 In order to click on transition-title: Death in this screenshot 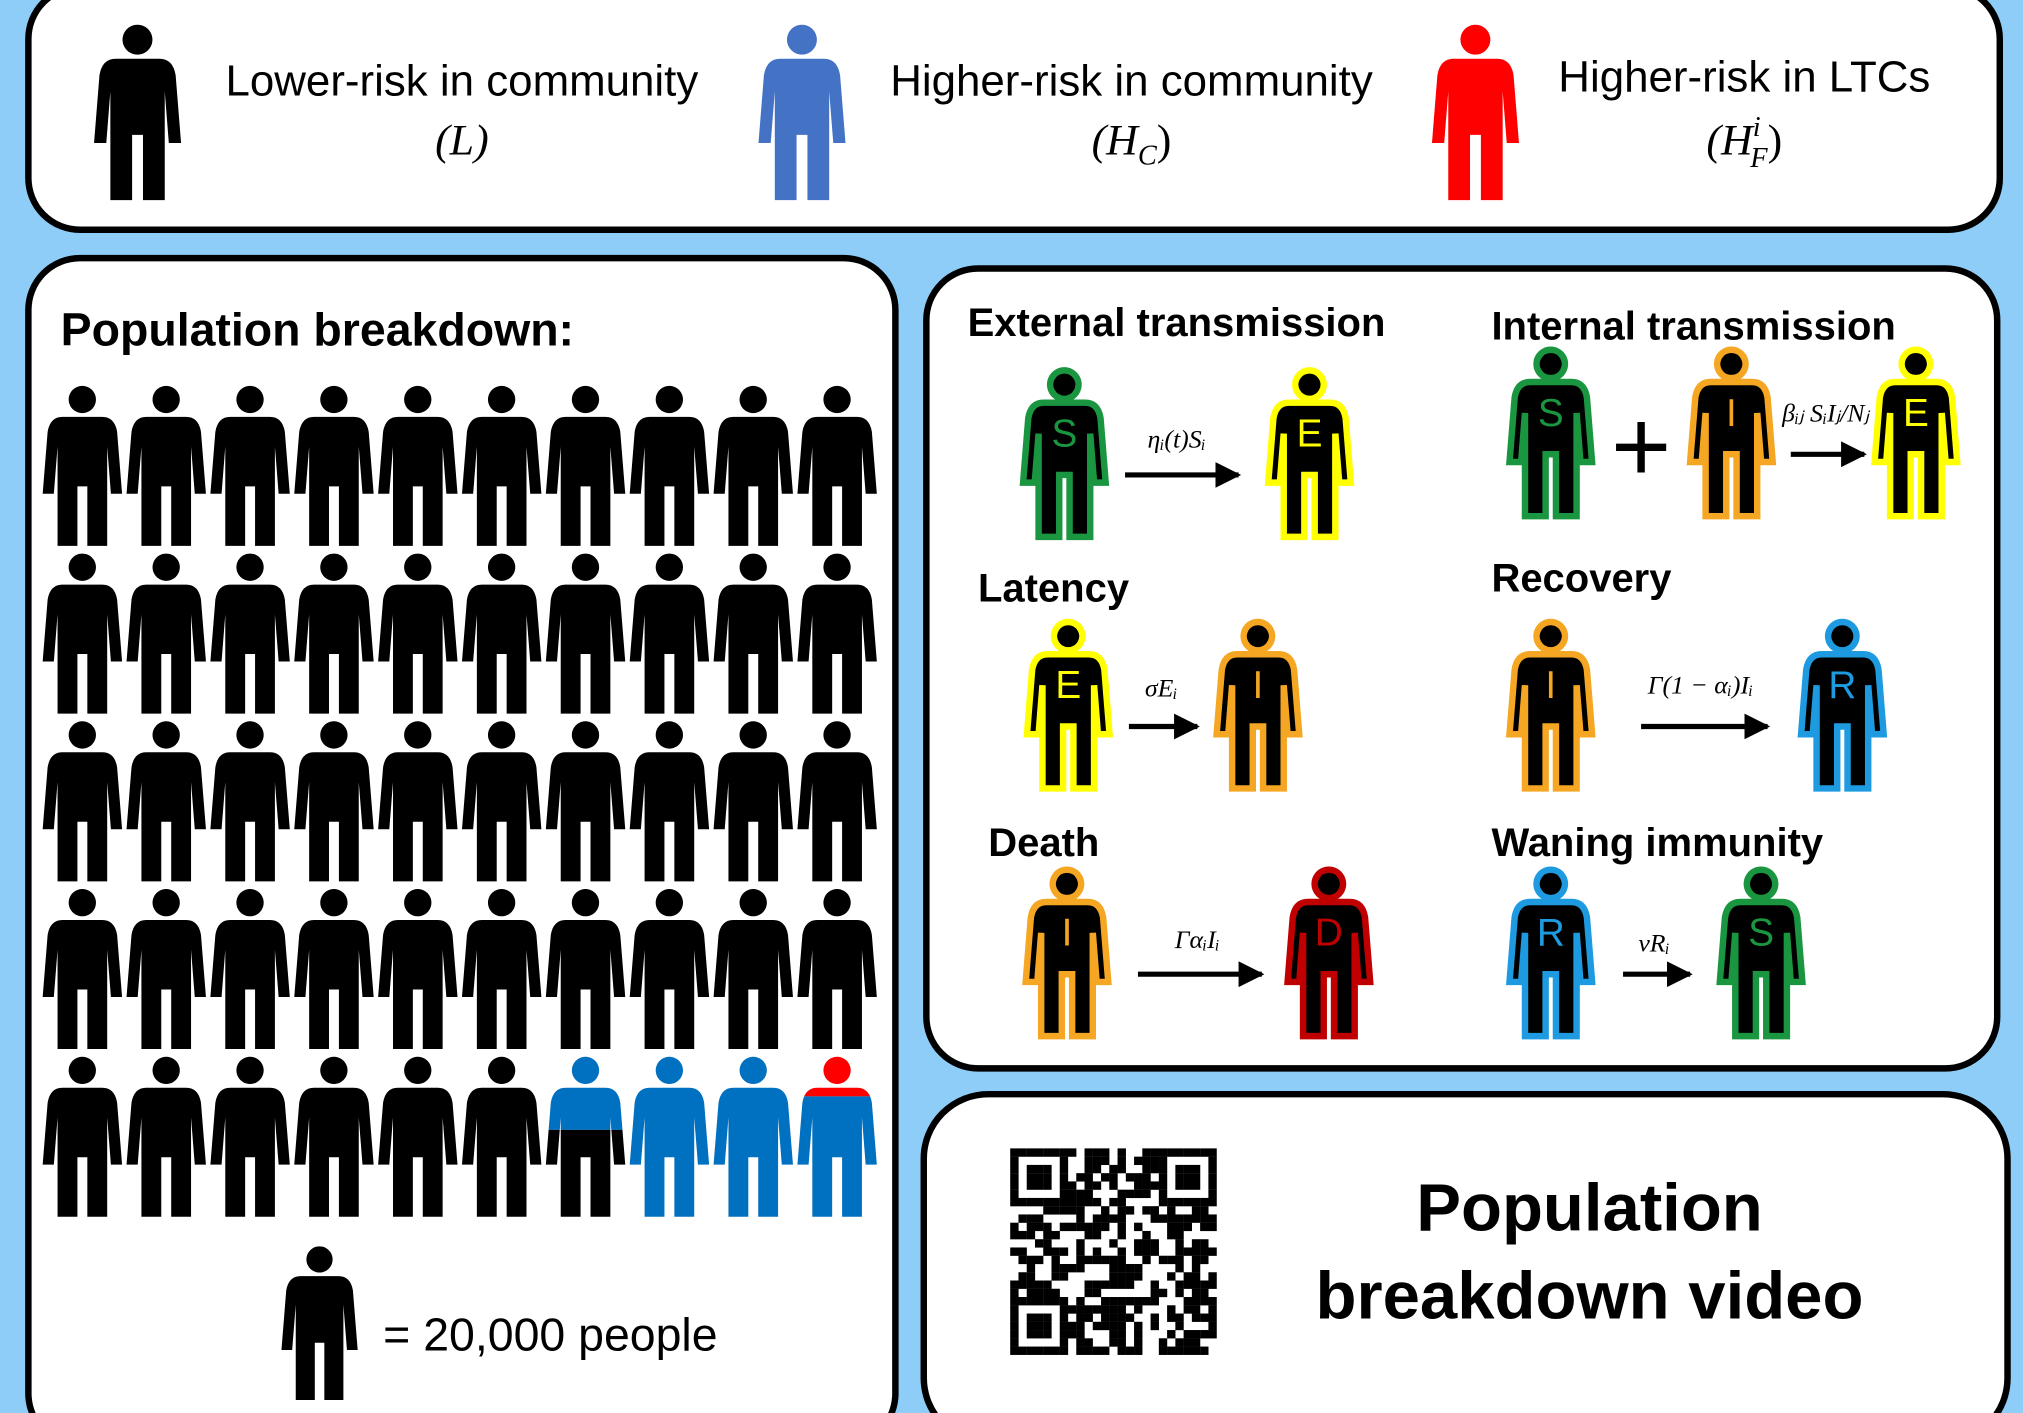, I will do `click(1043, 843)`.